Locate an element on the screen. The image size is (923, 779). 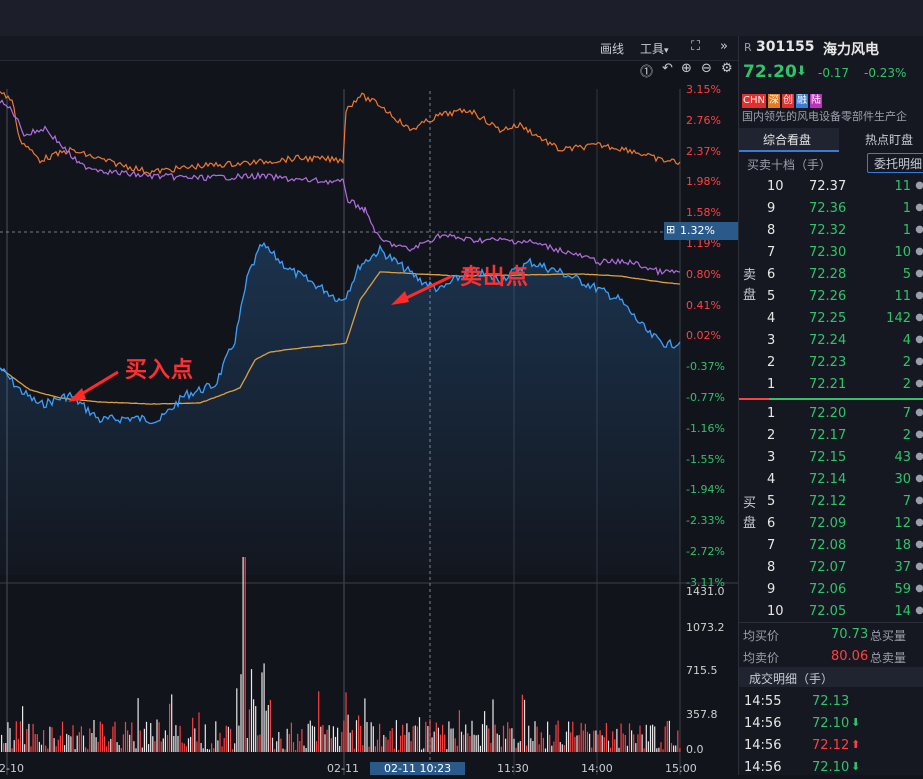
settings-gear-icon: ⚙ is located at coordinates (727, 68).